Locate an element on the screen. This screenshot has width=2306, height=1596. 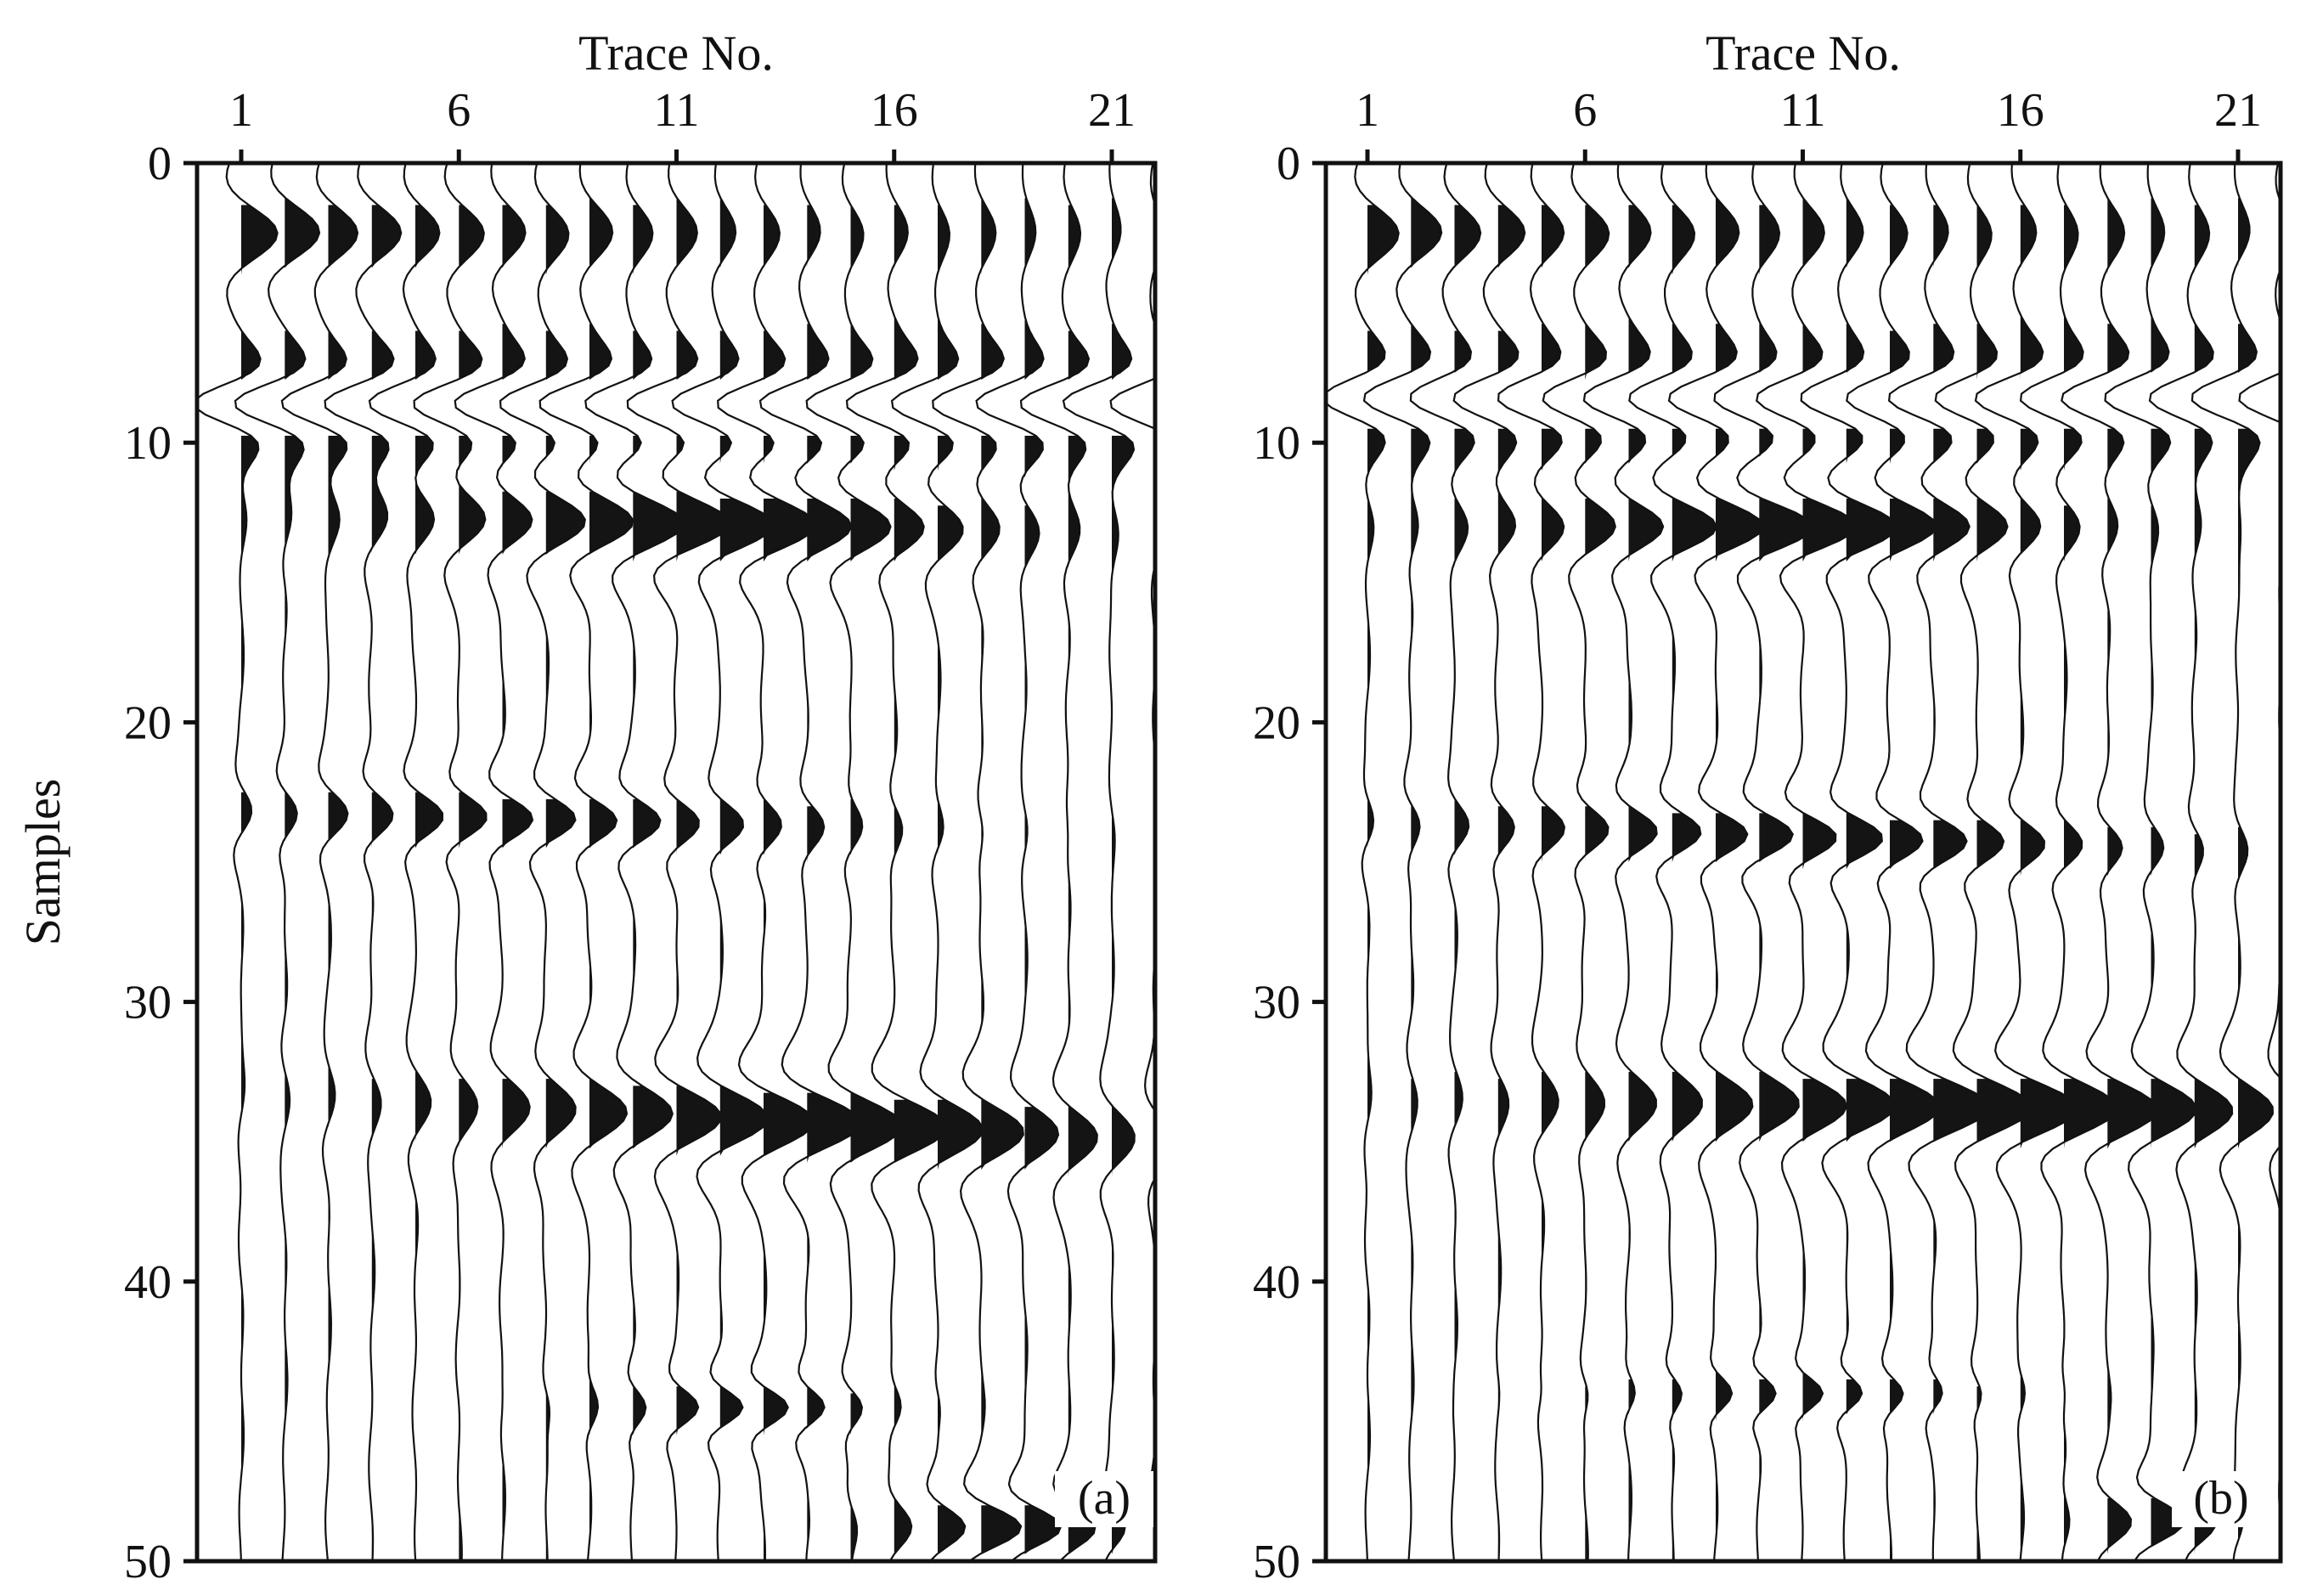
trace-21-fill is located at coordinates (1123, 876).